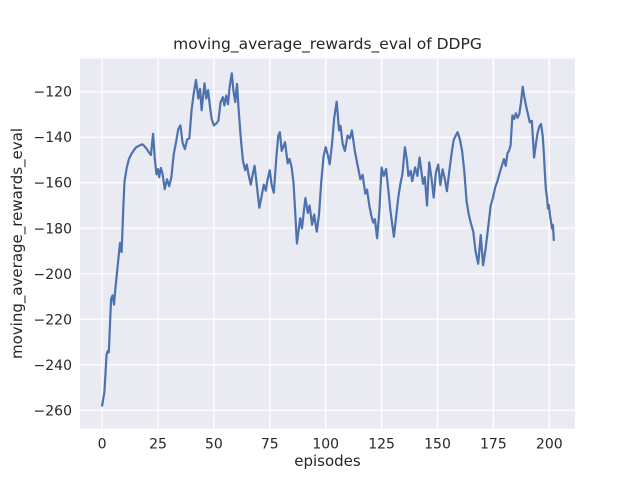 Image resolution: width=640 pixels, height=480 pixels. Describe the element at coordinates (381, 445) in the screenshot. I see `x-tick-label: 125` at that location.